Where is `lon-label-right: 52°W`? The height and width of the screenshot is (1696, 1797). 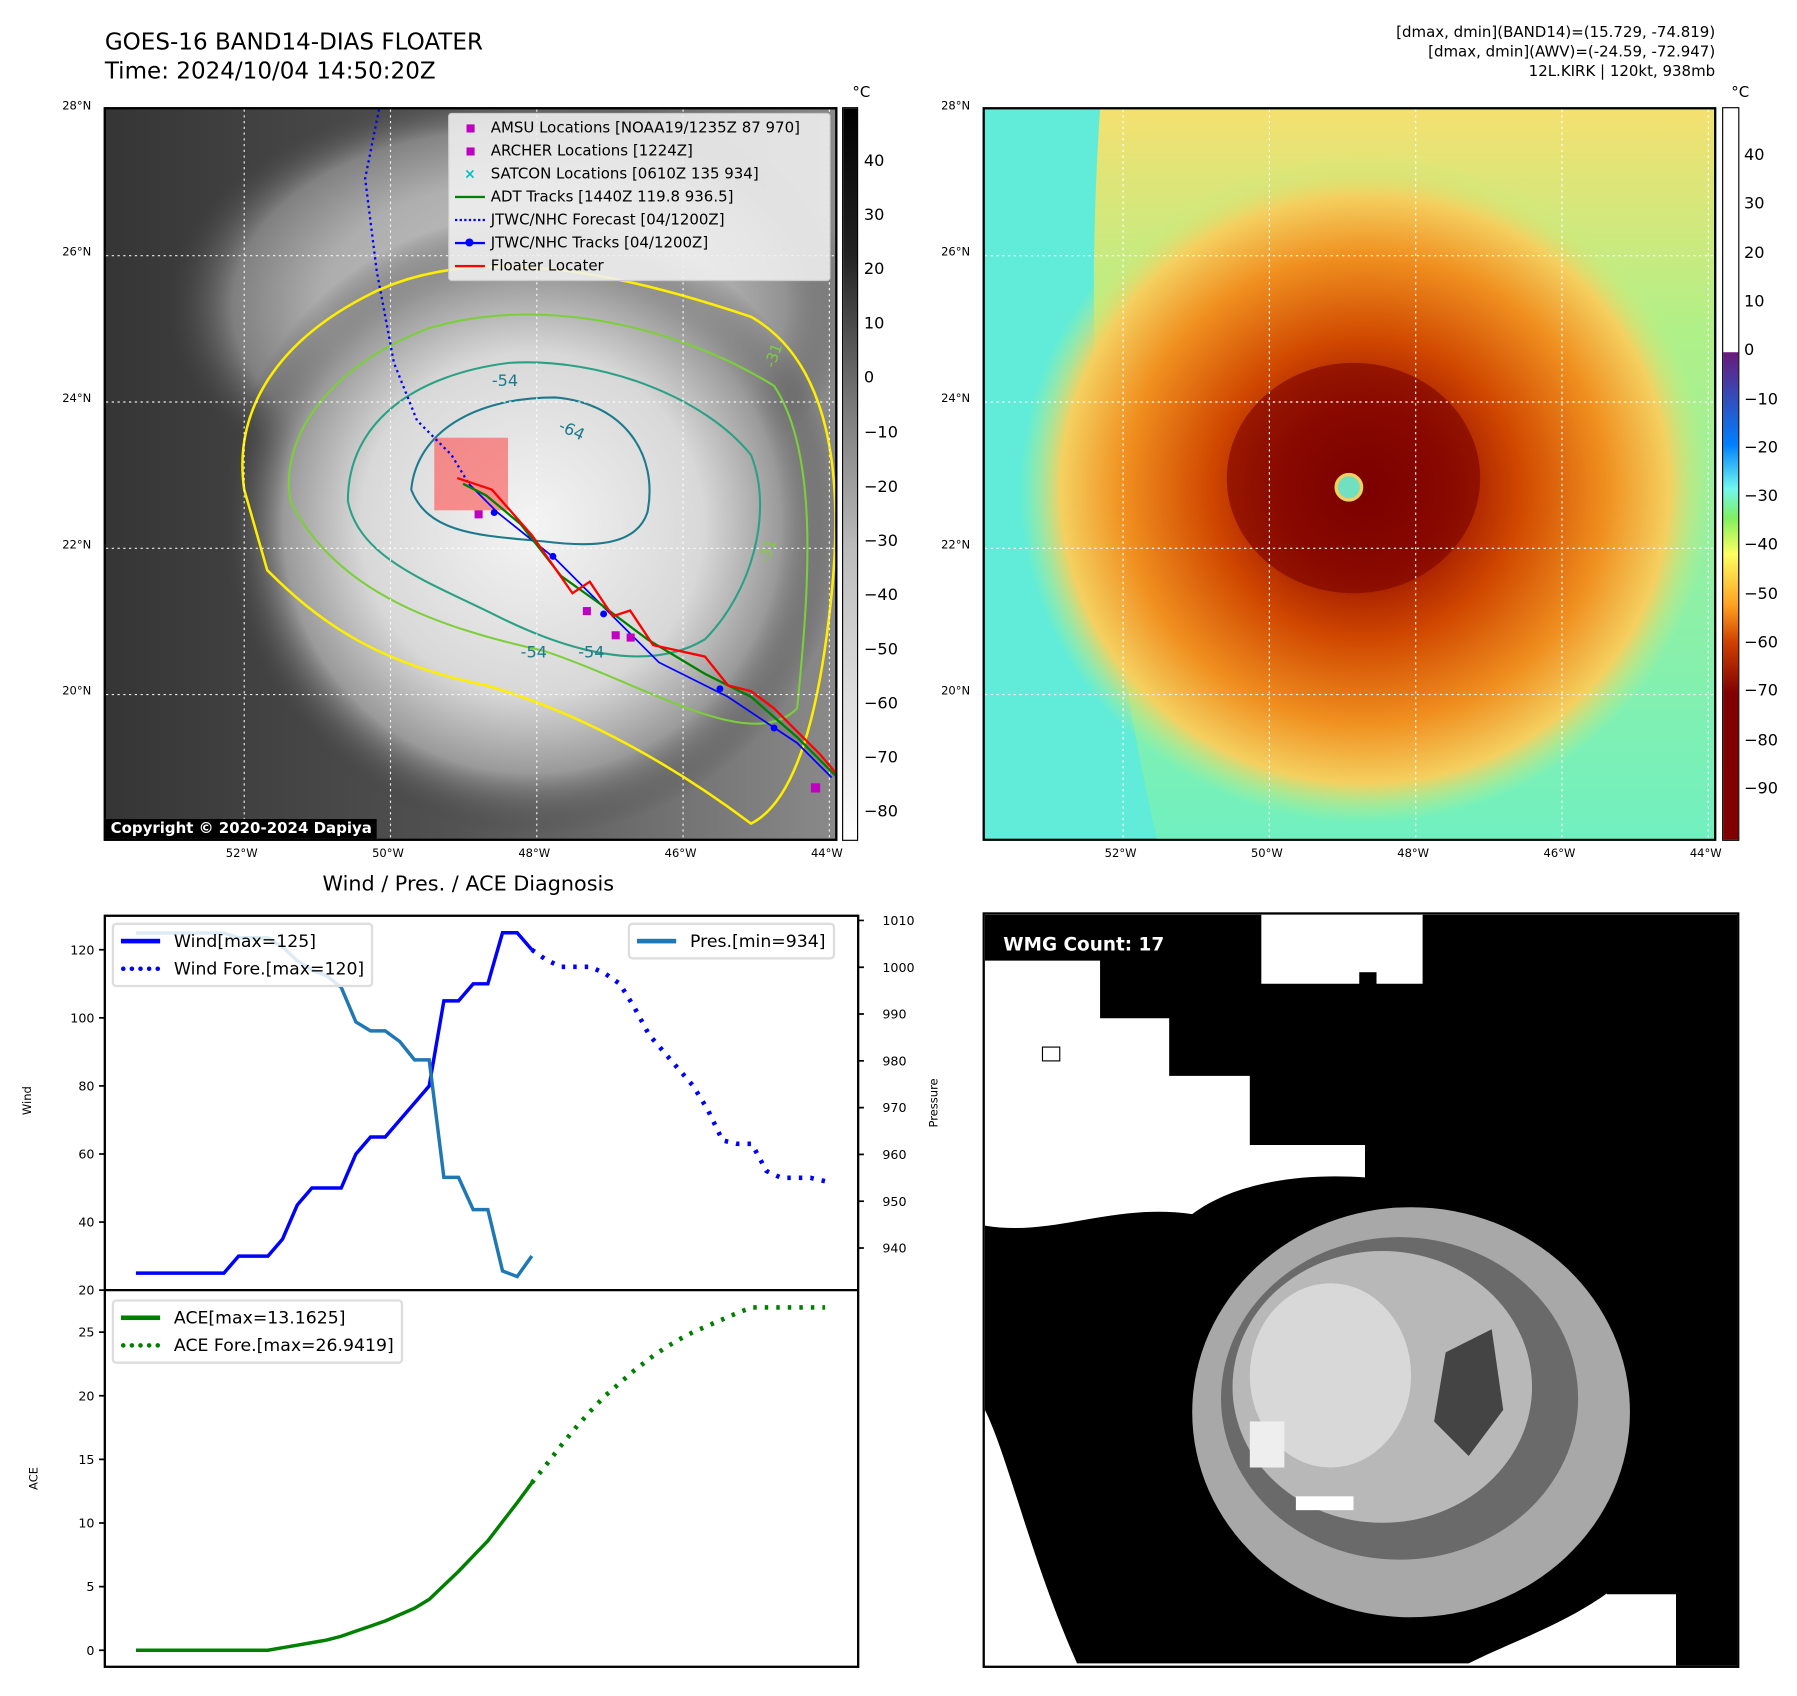
lon-label-right: 52°W is located at coordinates (1120, 854).